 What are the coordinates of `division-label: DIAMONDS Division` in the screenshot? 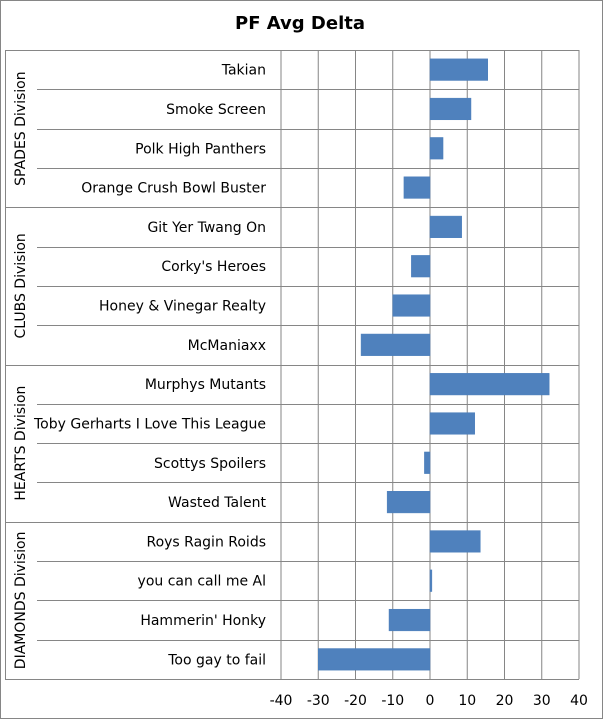 It's located at (21, 601).